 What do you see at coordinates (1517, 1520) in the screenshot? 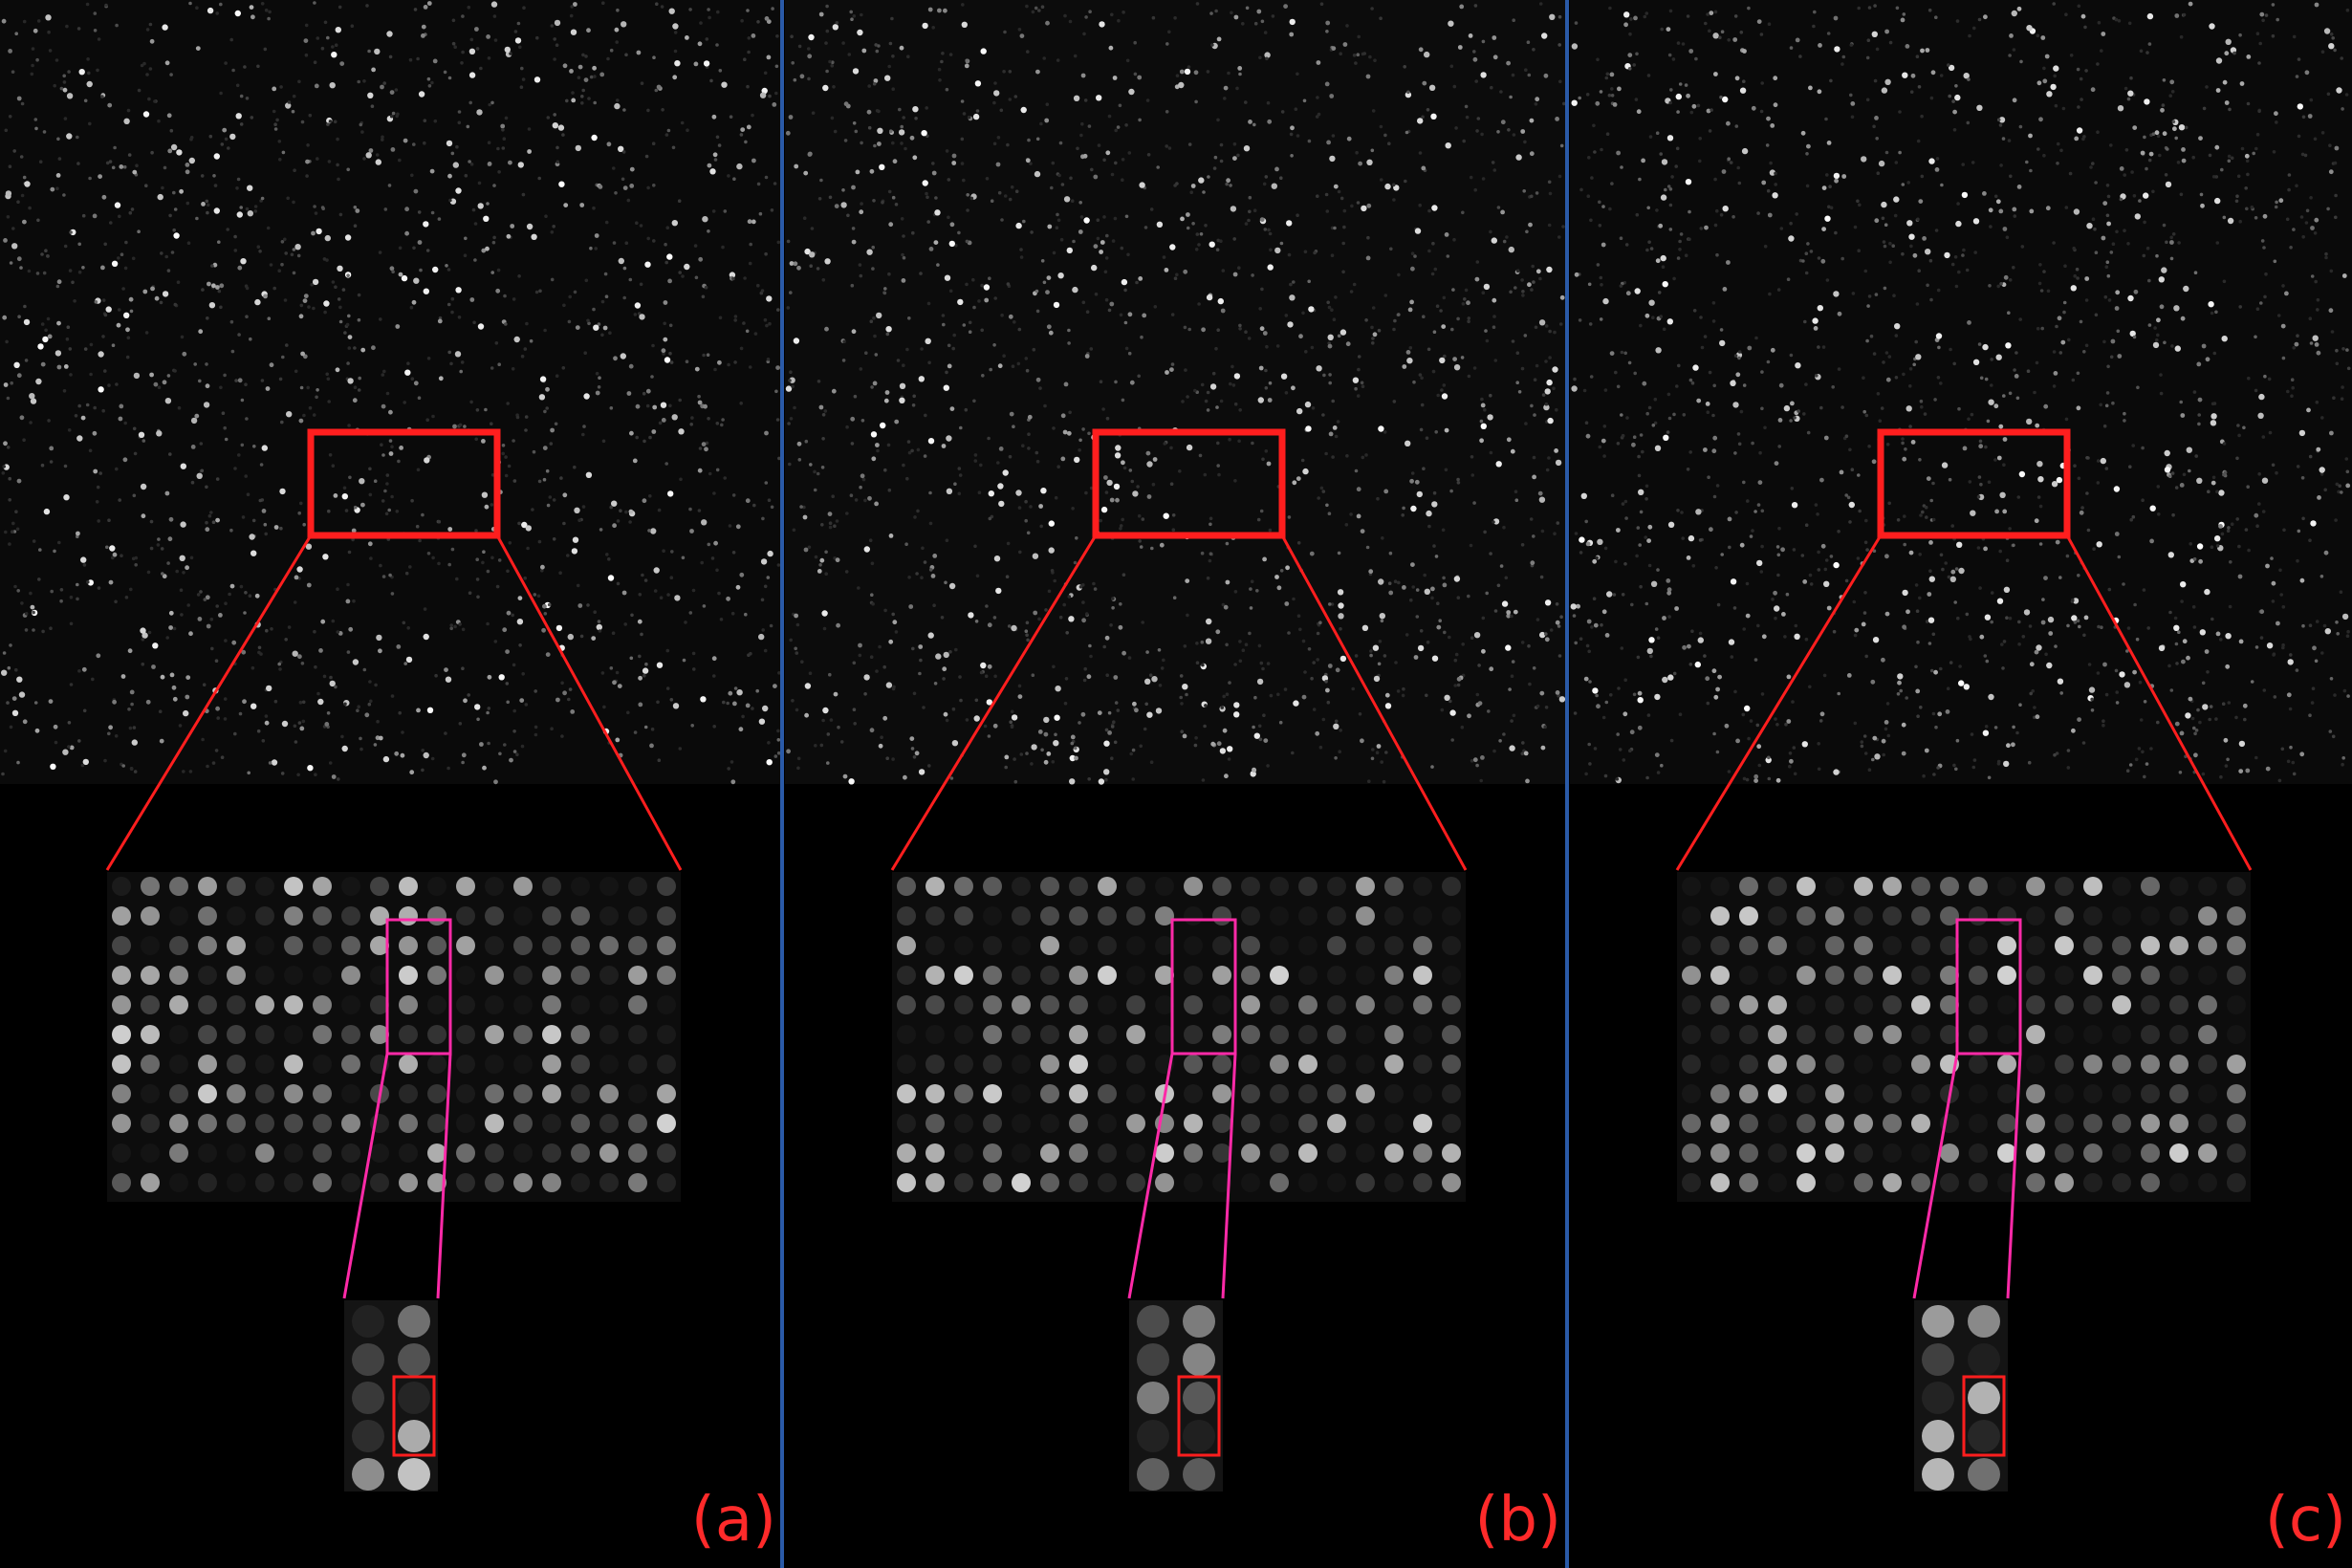
I see `panel-b-label: (b)` at bounding box center [1517, 1520].